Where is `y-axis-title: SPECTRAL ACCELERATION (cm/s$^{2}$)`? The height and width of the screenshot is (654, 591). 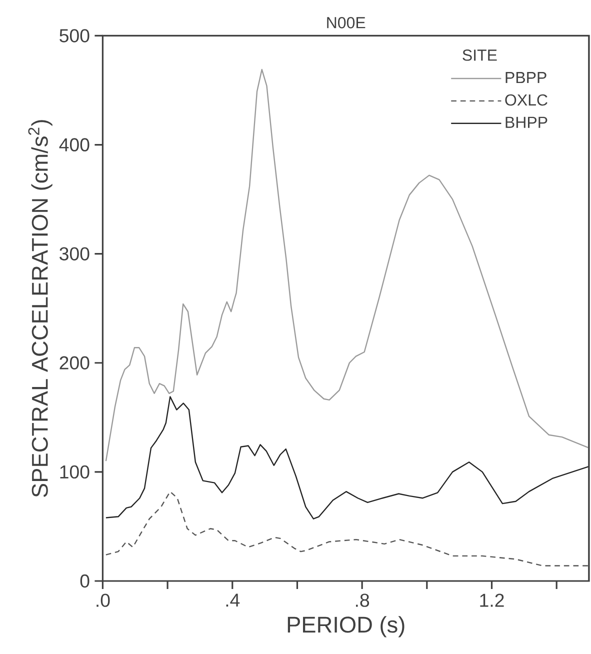 y-axis-title: SPECTRAL ACCELERATION (cm/s$^{2}$) is located at coordinates (40, 308).